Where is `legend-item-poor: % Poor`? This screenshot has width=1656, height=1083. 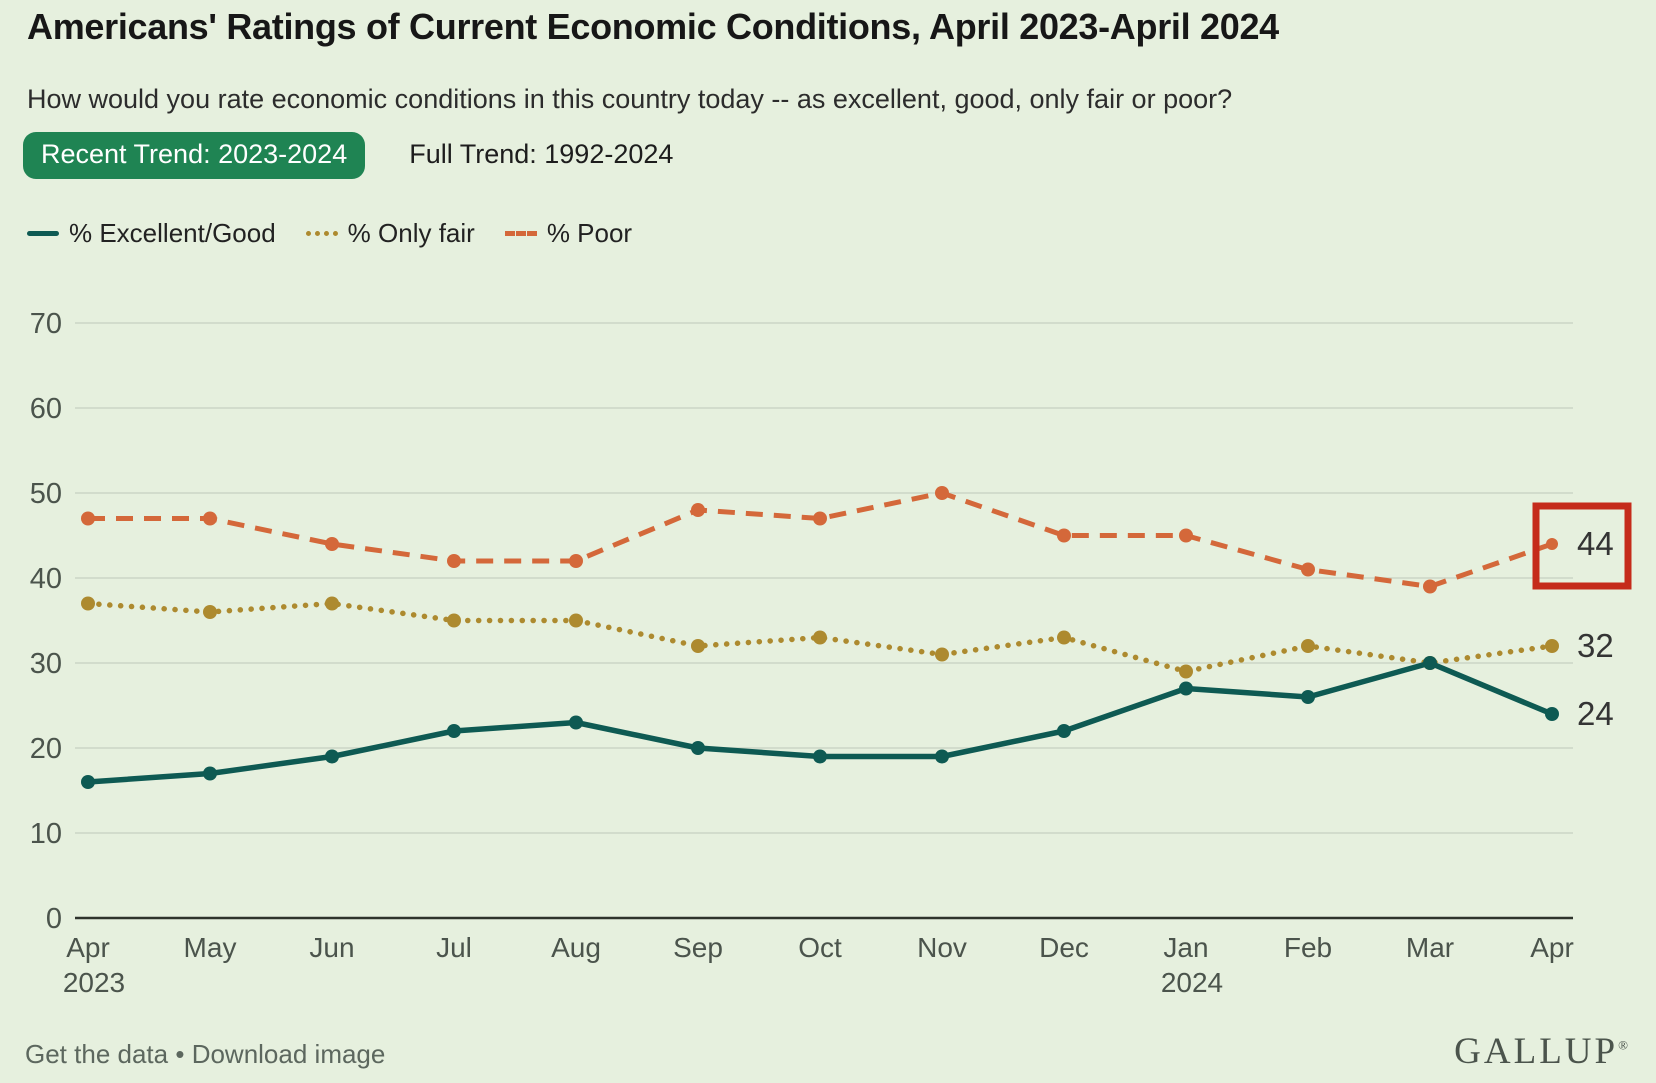 legend-item-poor: % Poor is located at coordinates (568, 233).